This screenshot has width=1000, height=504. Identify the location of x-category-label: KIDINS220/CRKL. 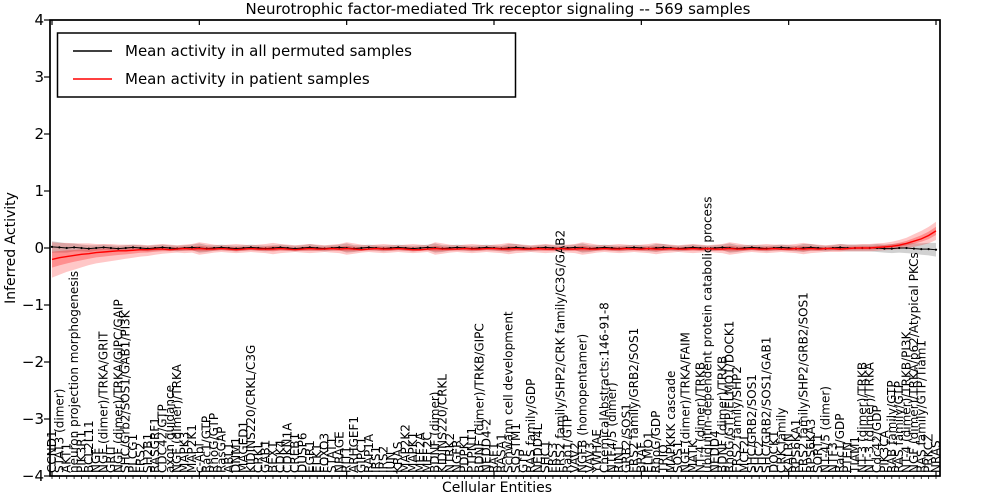
(442, 423).